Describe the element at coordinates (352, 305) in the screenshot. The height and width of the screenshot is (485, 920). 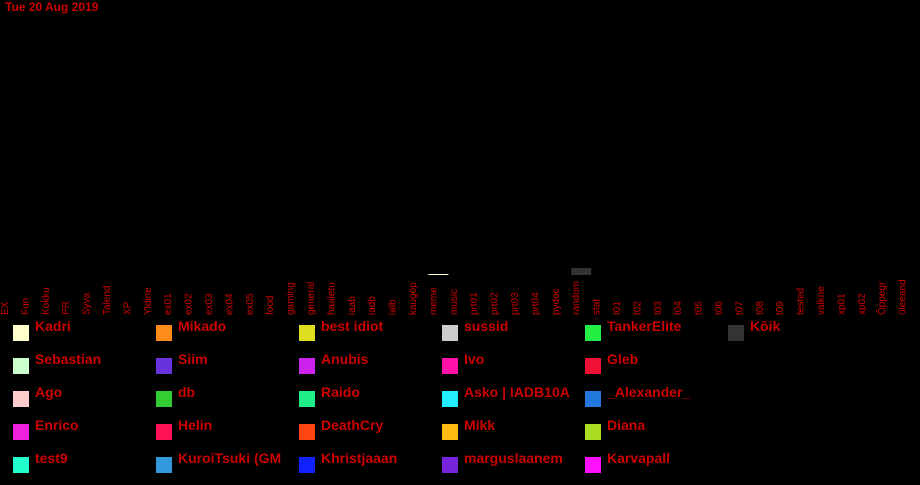
I see `x-tick-label: iaab` at that location.